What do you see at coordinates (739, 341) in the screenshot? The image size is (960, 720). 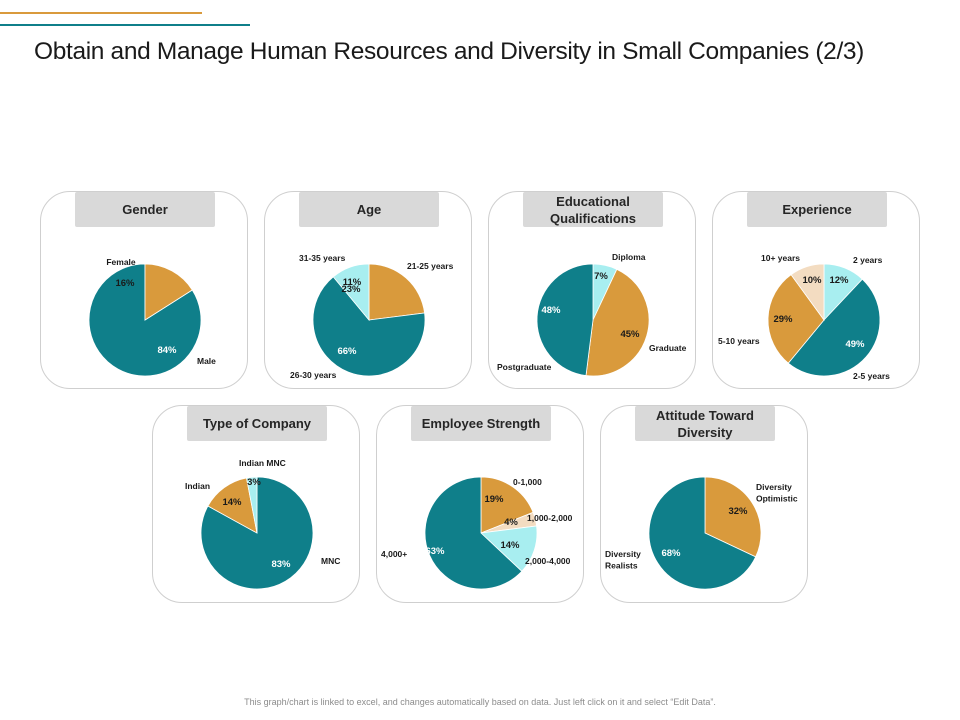 I see `slice-category-label: 5-10 years` at bounding box center [739, 341].